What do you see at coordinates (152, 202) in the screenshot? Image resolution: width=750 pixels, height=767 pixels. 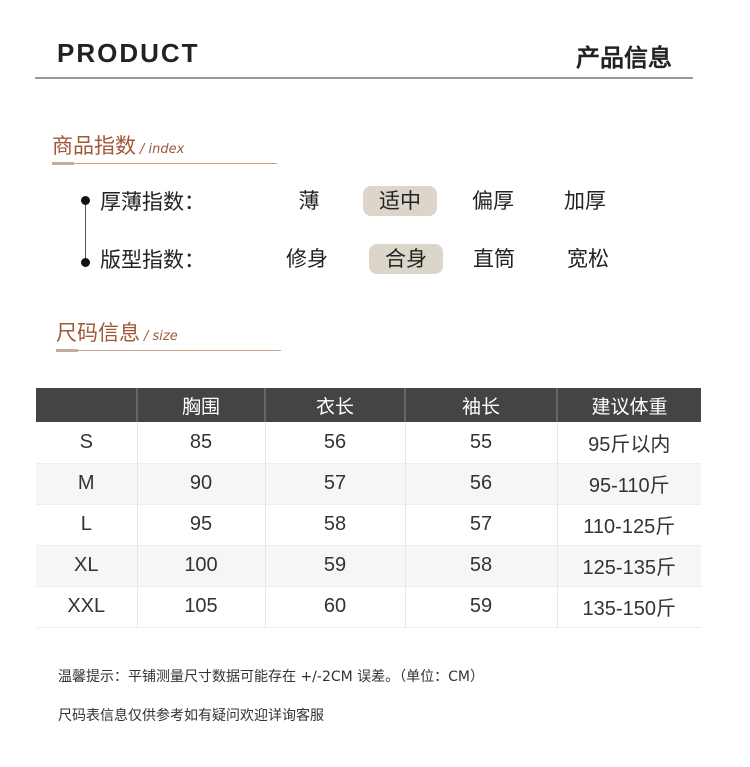 I see `thickness-label: 厚薄指数：` at bounding box center [152, 202].